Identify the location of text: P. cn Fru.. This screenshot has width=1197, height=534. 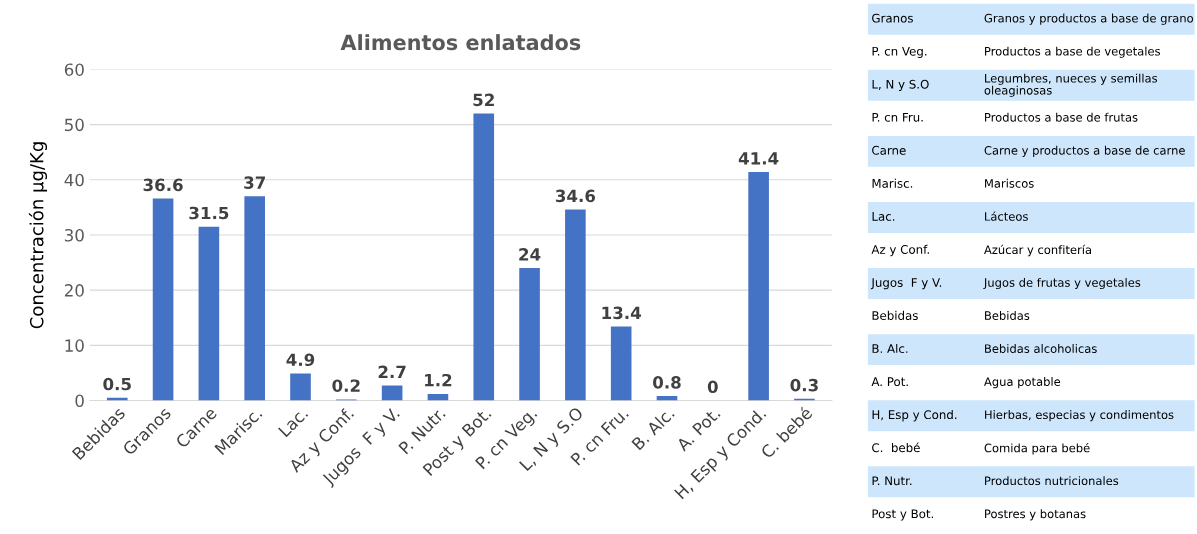
(897, 117).